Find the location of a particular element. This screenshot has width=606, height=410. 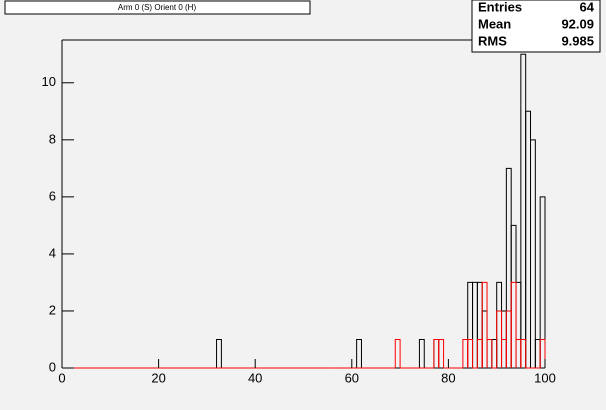

x-tick-label: 60 is located at coordinates (352, 377).